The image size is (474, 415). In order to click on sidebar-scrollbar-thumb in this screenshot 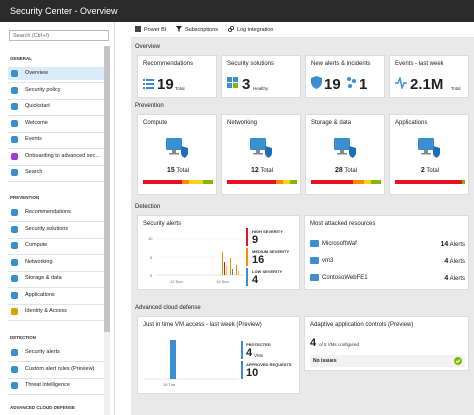, I will do `click(107, 189)`.